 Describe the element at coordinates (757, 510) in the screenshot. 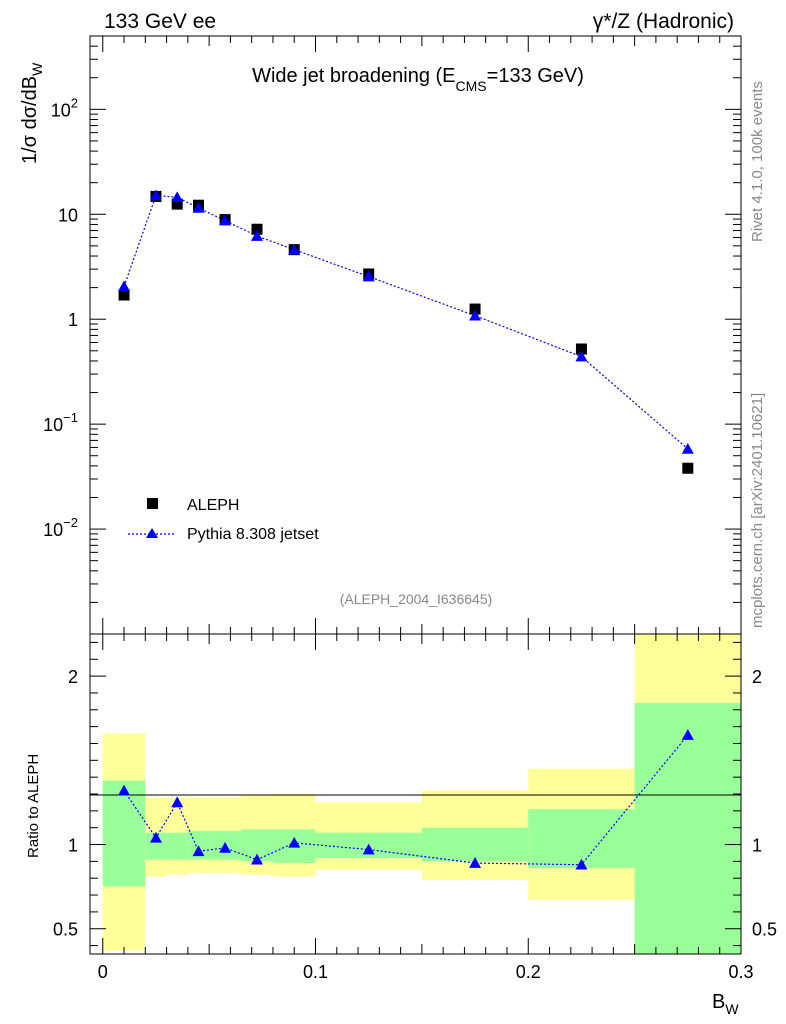

I see `mcplots-url-text: mcplots.cern.ch [arXiv:2401.10621]` at that location.